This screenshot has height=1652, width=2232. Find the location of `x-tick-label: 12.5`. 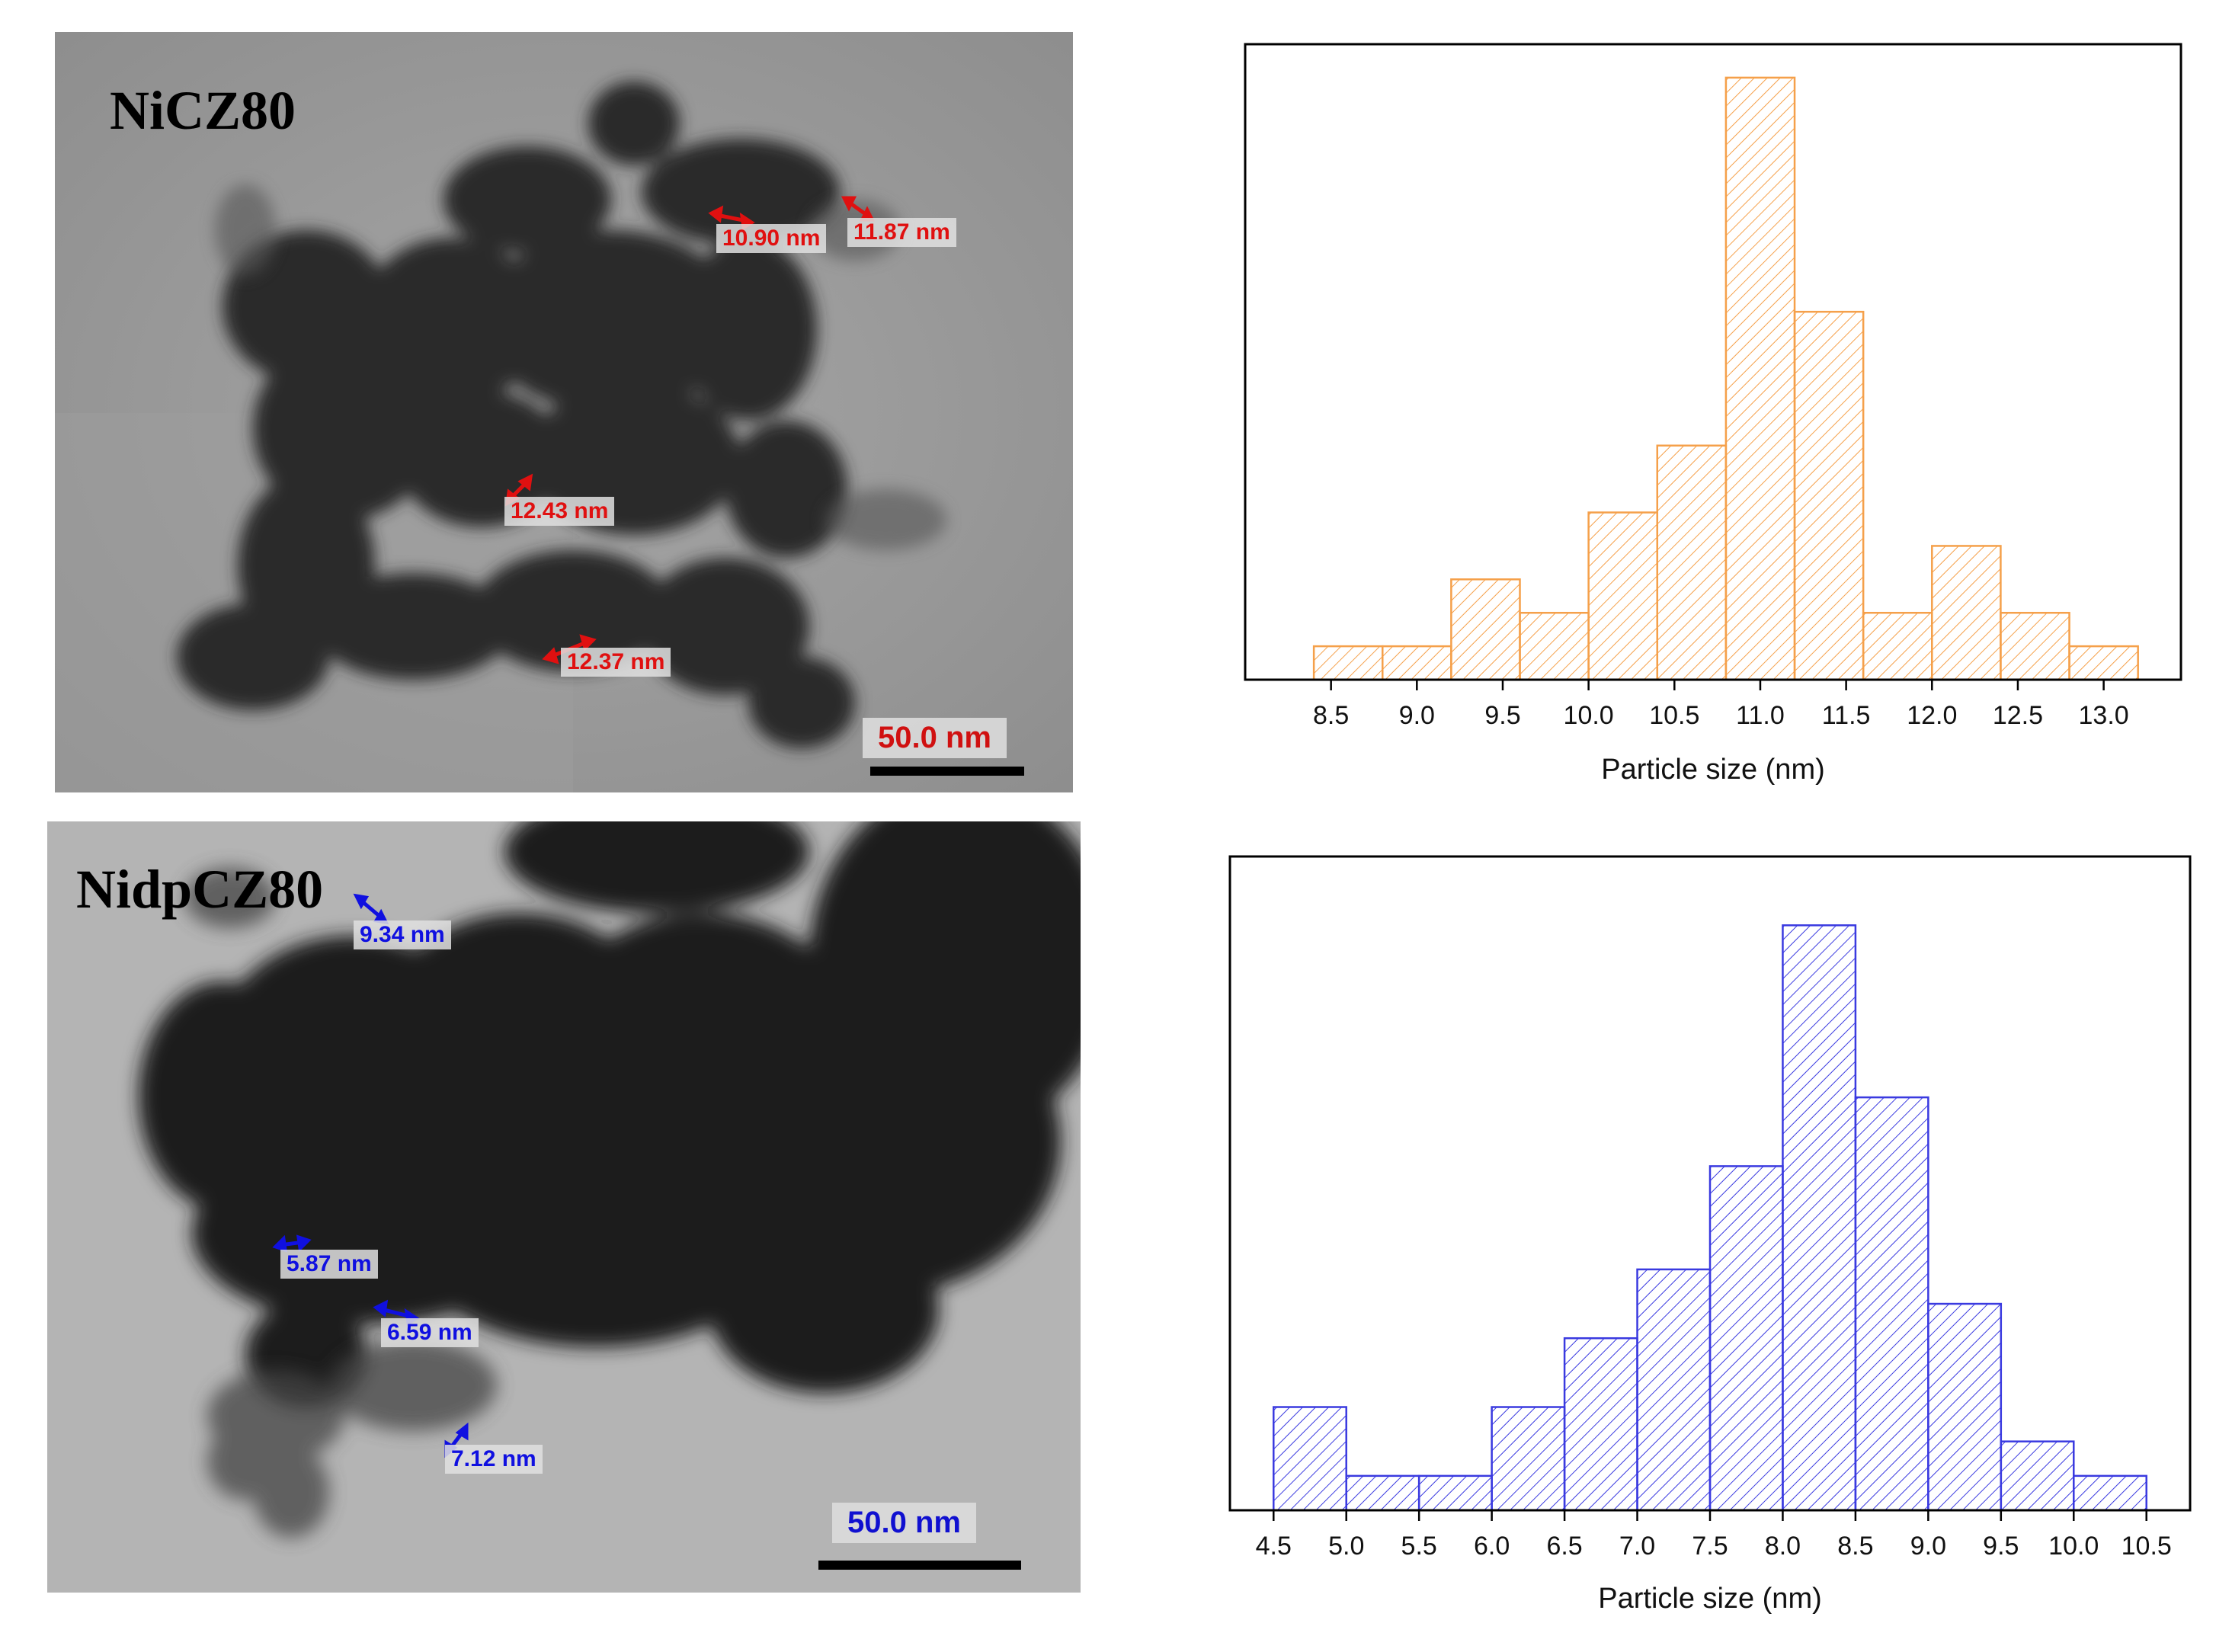

x-tick-label: 12.5 is located at coordinates (2018, 715).